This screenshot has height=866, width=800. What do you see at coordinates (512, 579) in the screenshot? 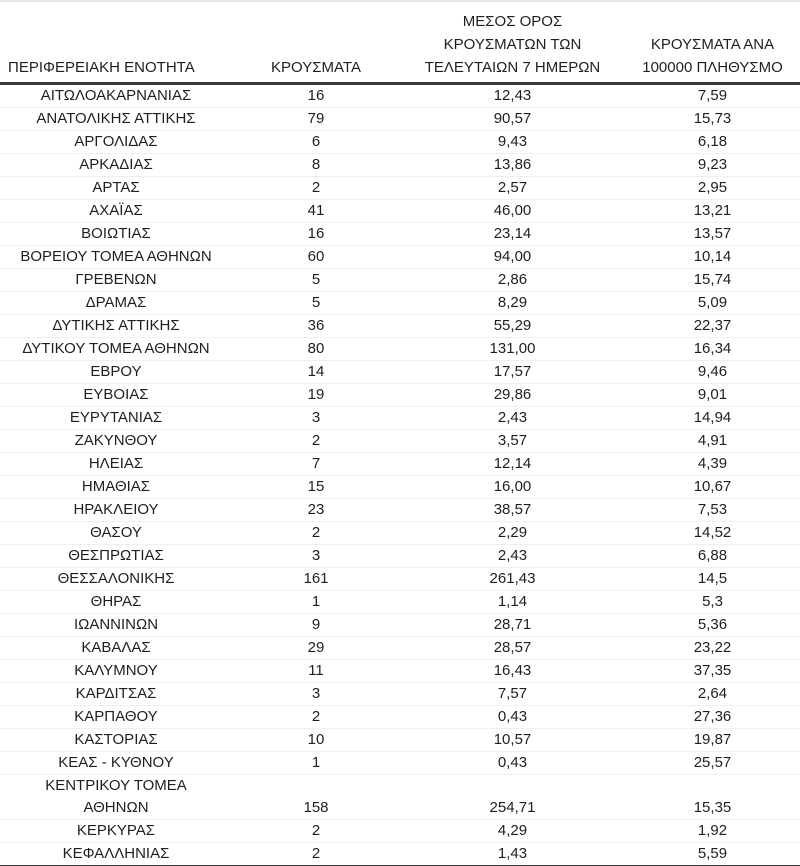
I see `cell-avg7: 261,43` at bounding box center [512, 579].